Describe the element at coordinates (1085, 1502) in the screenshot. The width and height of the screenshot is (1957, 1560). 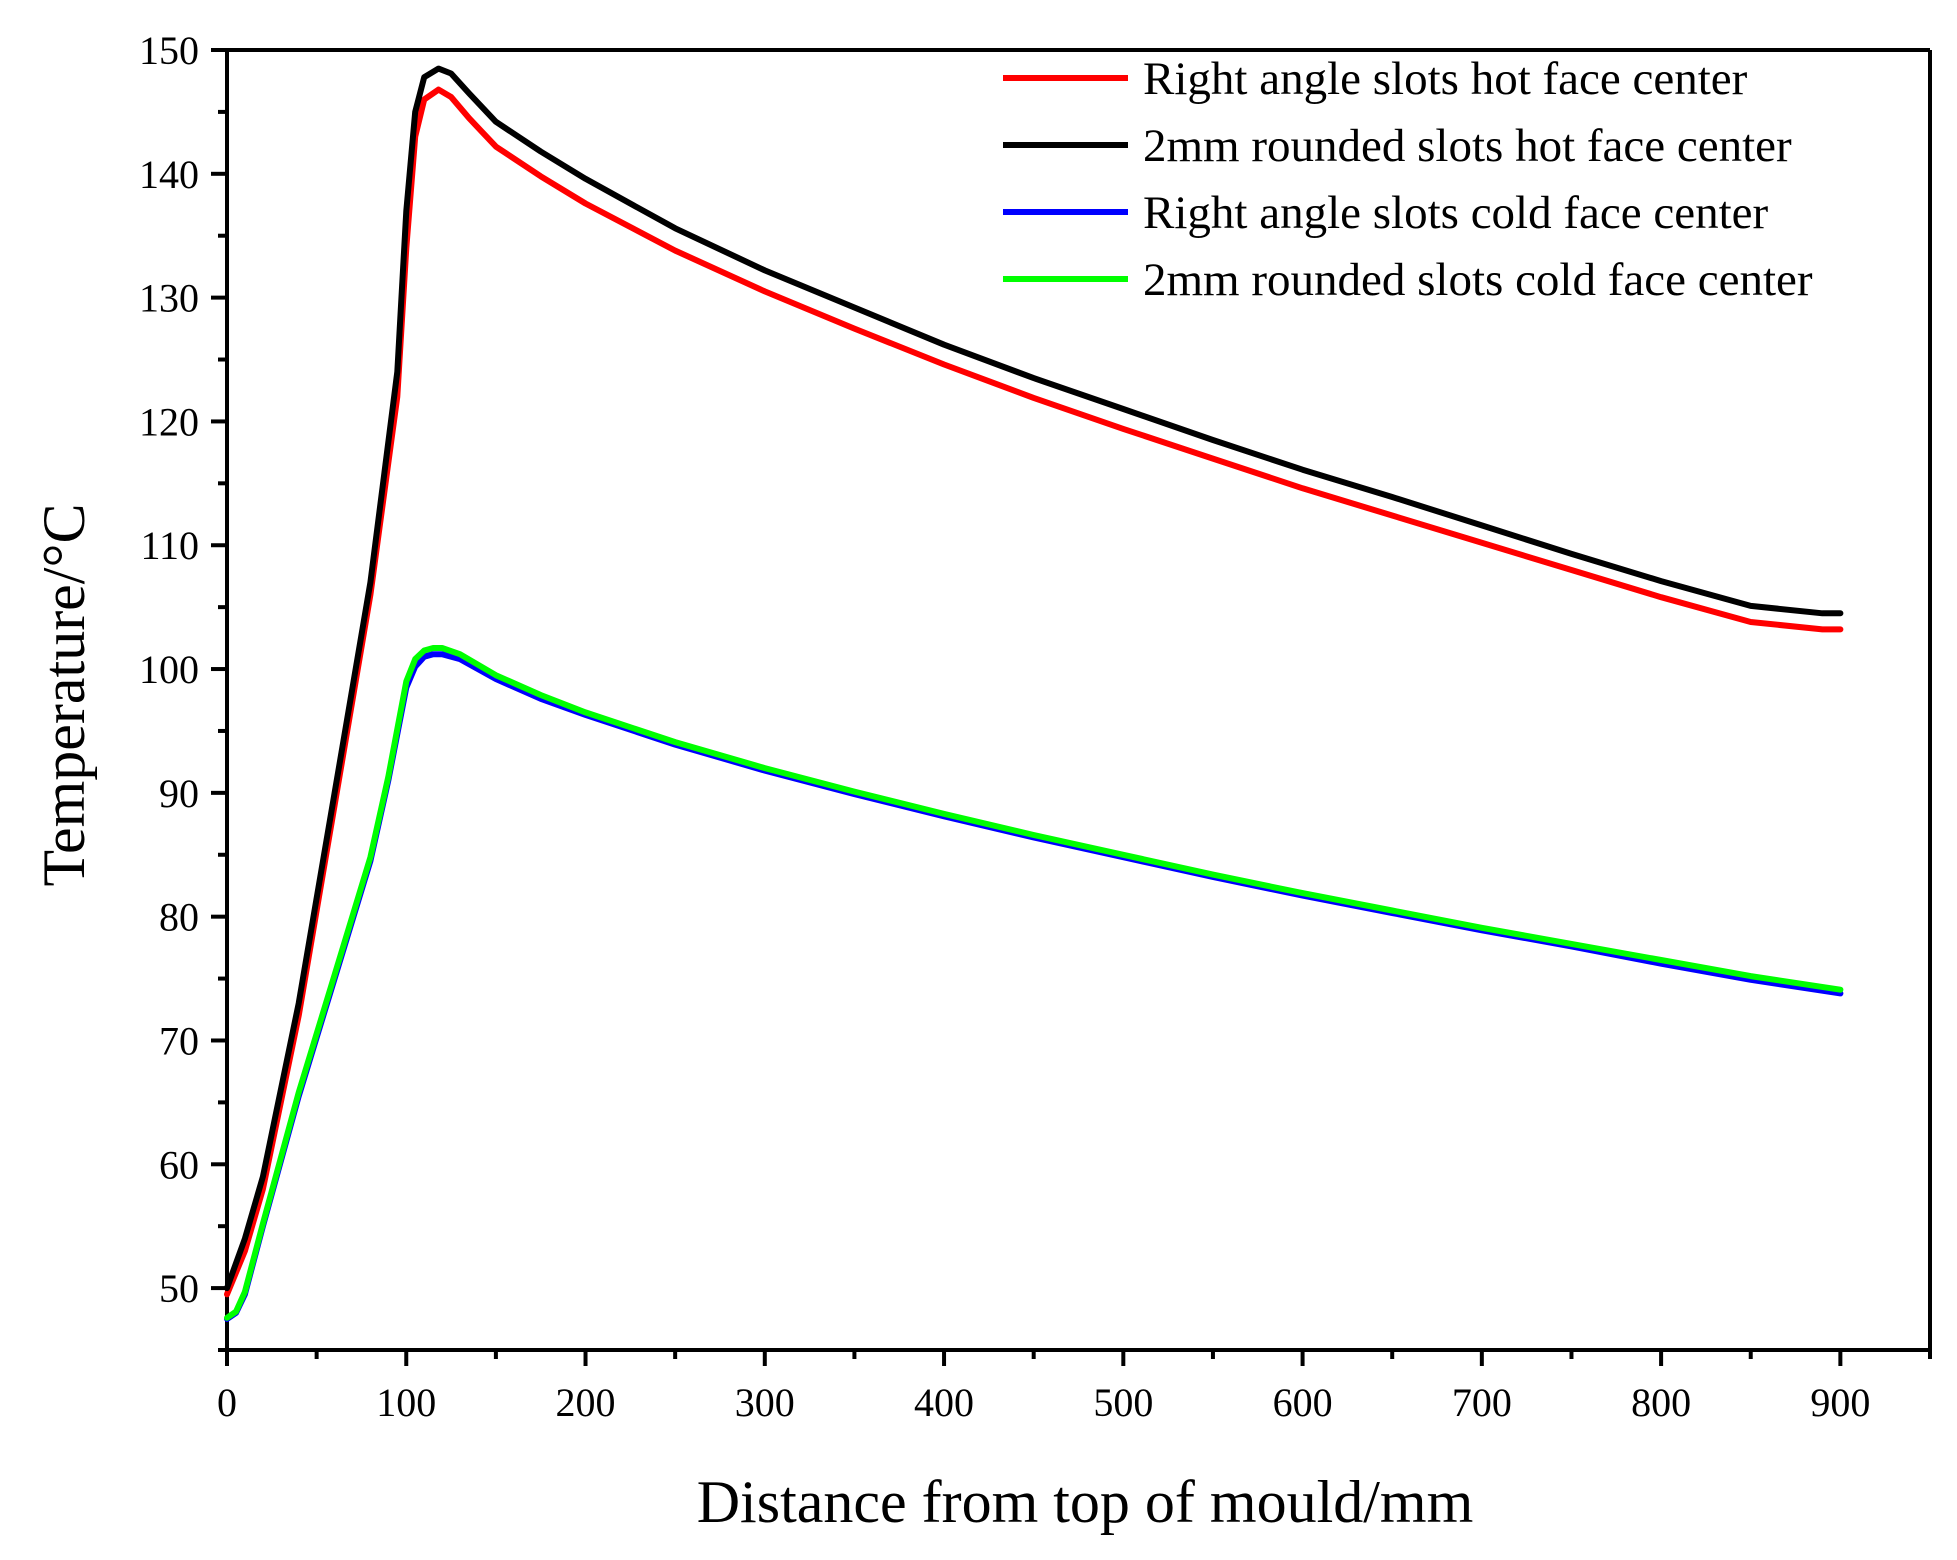
I see `x-axis-title: Distance from top of mould/mm` at that location.